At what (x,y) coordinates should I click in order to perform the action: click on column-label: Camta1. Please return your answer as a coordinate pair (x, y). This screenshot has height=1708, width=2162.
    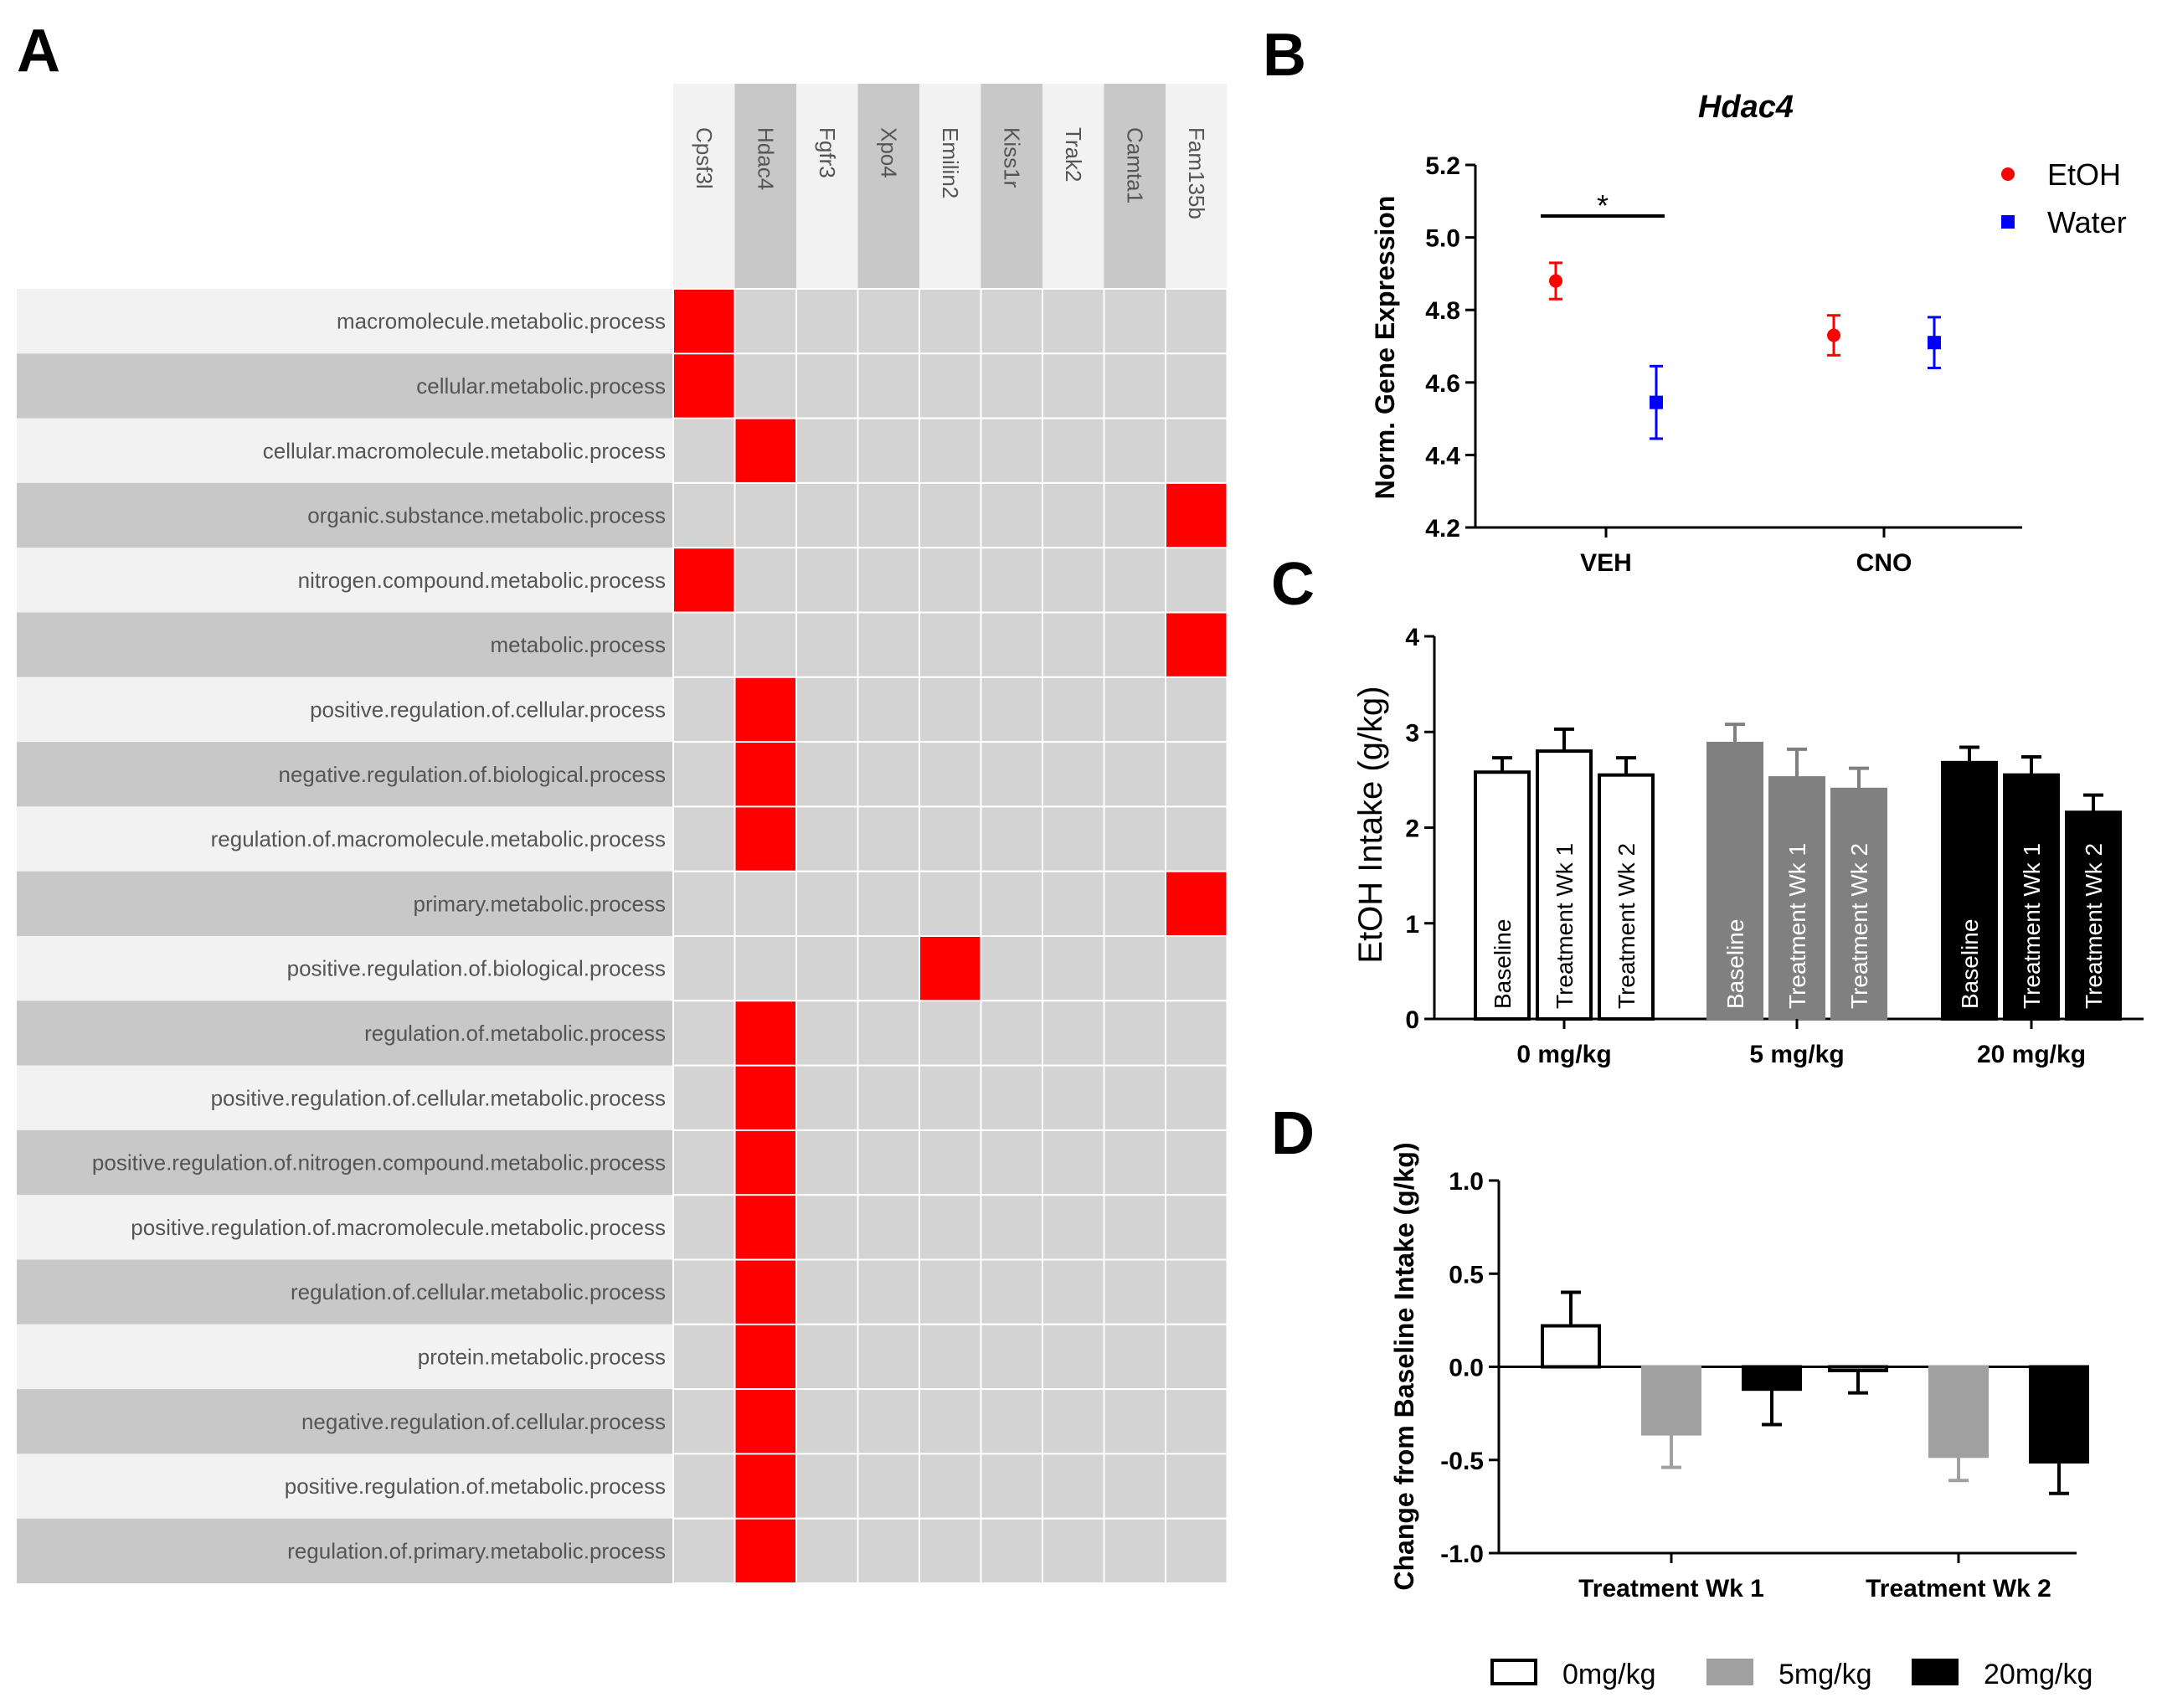
    Looking at the image, I should click on (1134, 165).